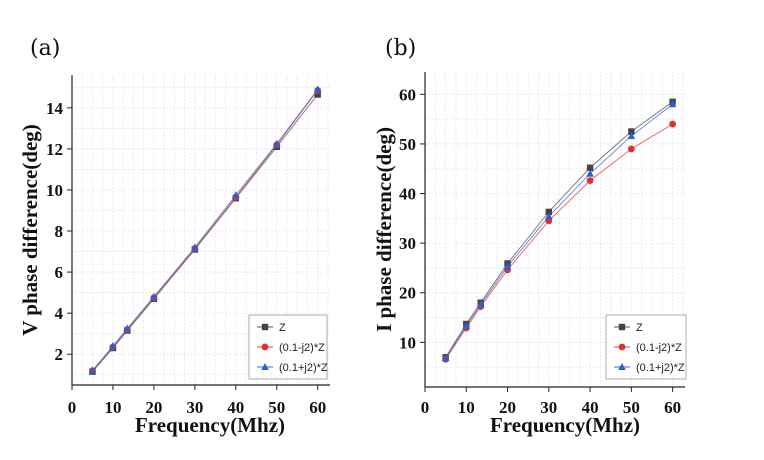  Describe the element at coordinates (407, 243) in the screenshot. I see `y-tick-label: 30` at that location.